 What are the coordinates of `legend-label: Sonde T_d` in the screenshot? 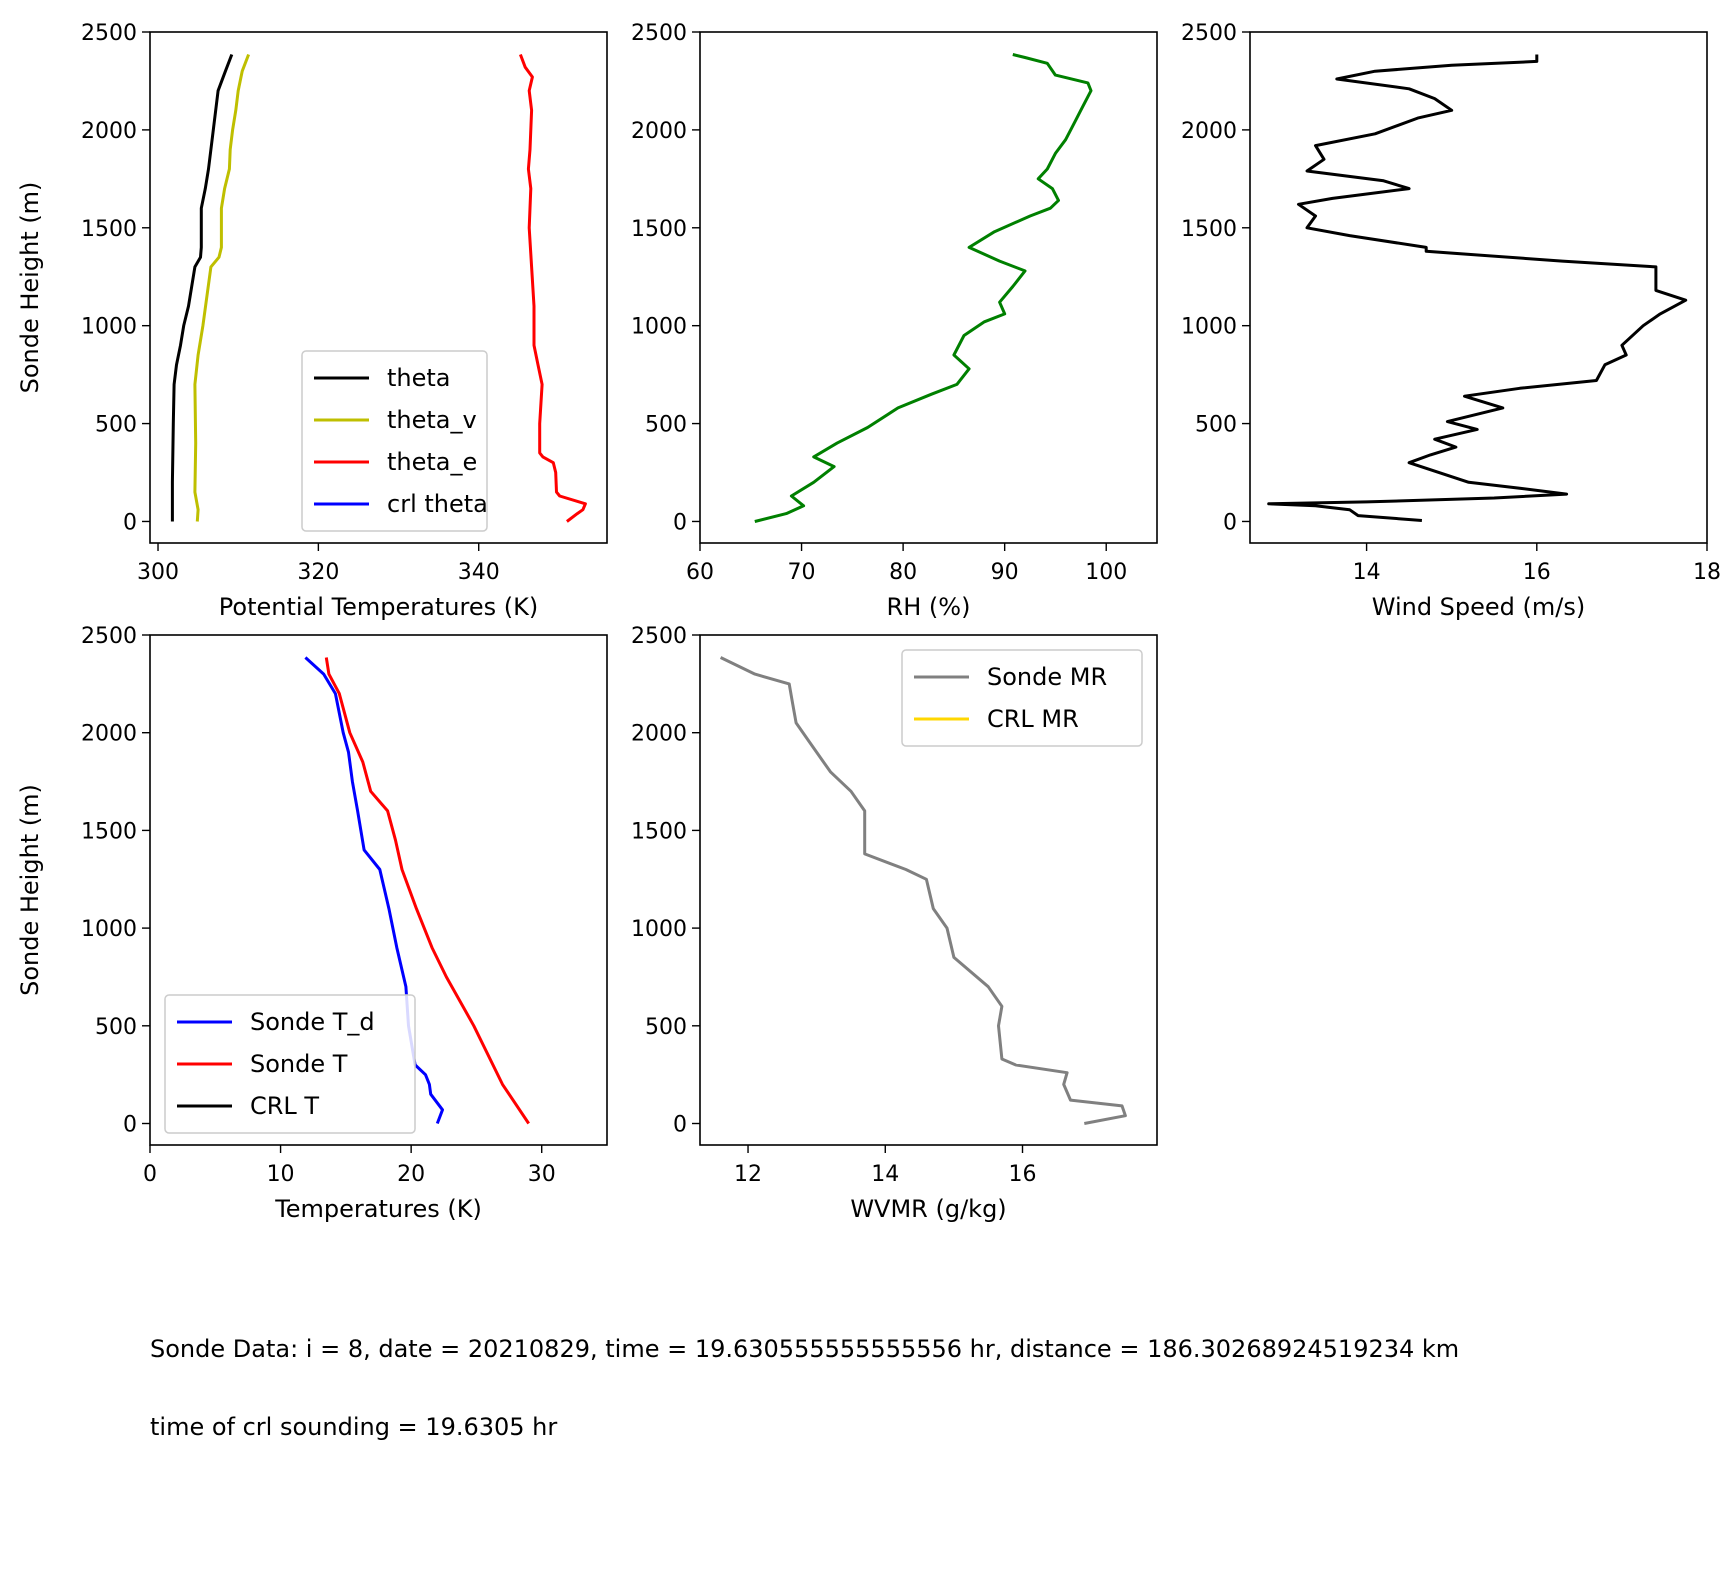 It's located at (312, 1022).